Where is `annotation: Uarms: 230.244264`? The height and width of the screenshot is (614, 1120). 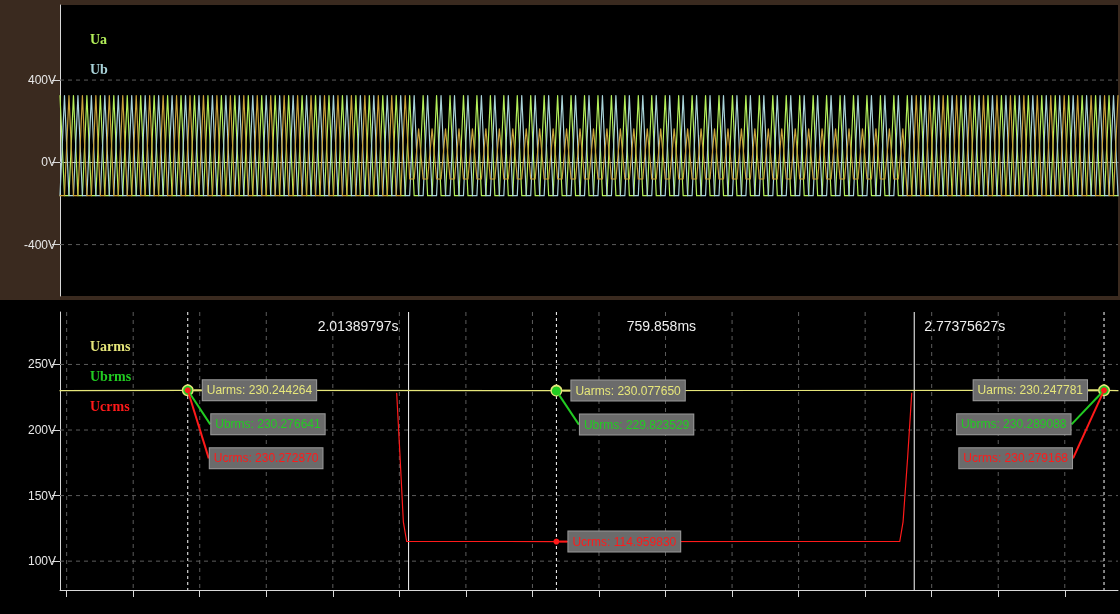 annotation: Uarms: 230.244264 is located at coordinates (259, 390).